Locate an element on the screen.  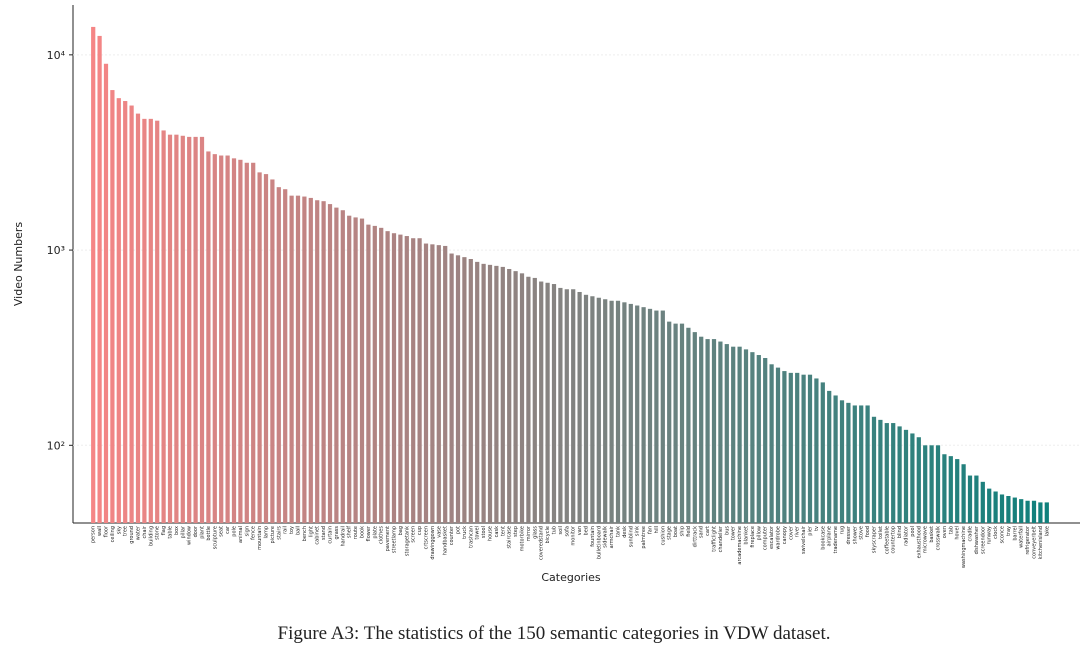
x-tick-label: wardrobe is located at coordinates (779, 538).